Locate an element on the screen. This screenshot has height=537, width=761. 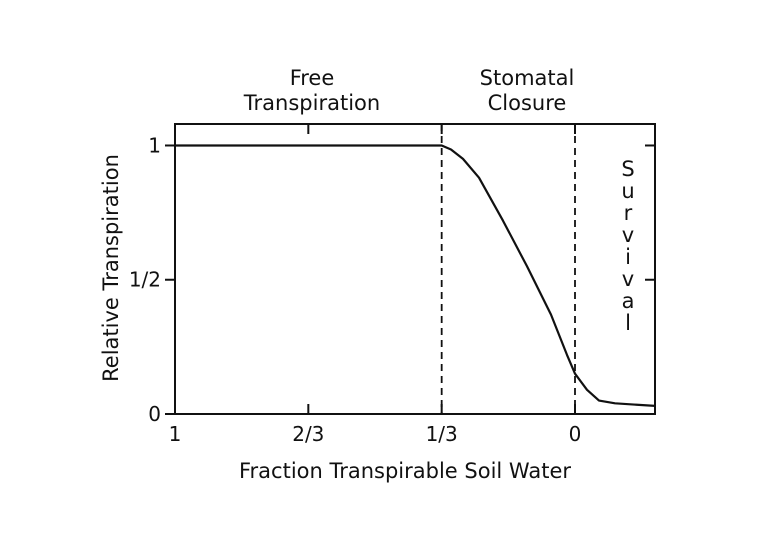
stomatal-closure-line-1: Stomatal is located at coordinates (527, 78).